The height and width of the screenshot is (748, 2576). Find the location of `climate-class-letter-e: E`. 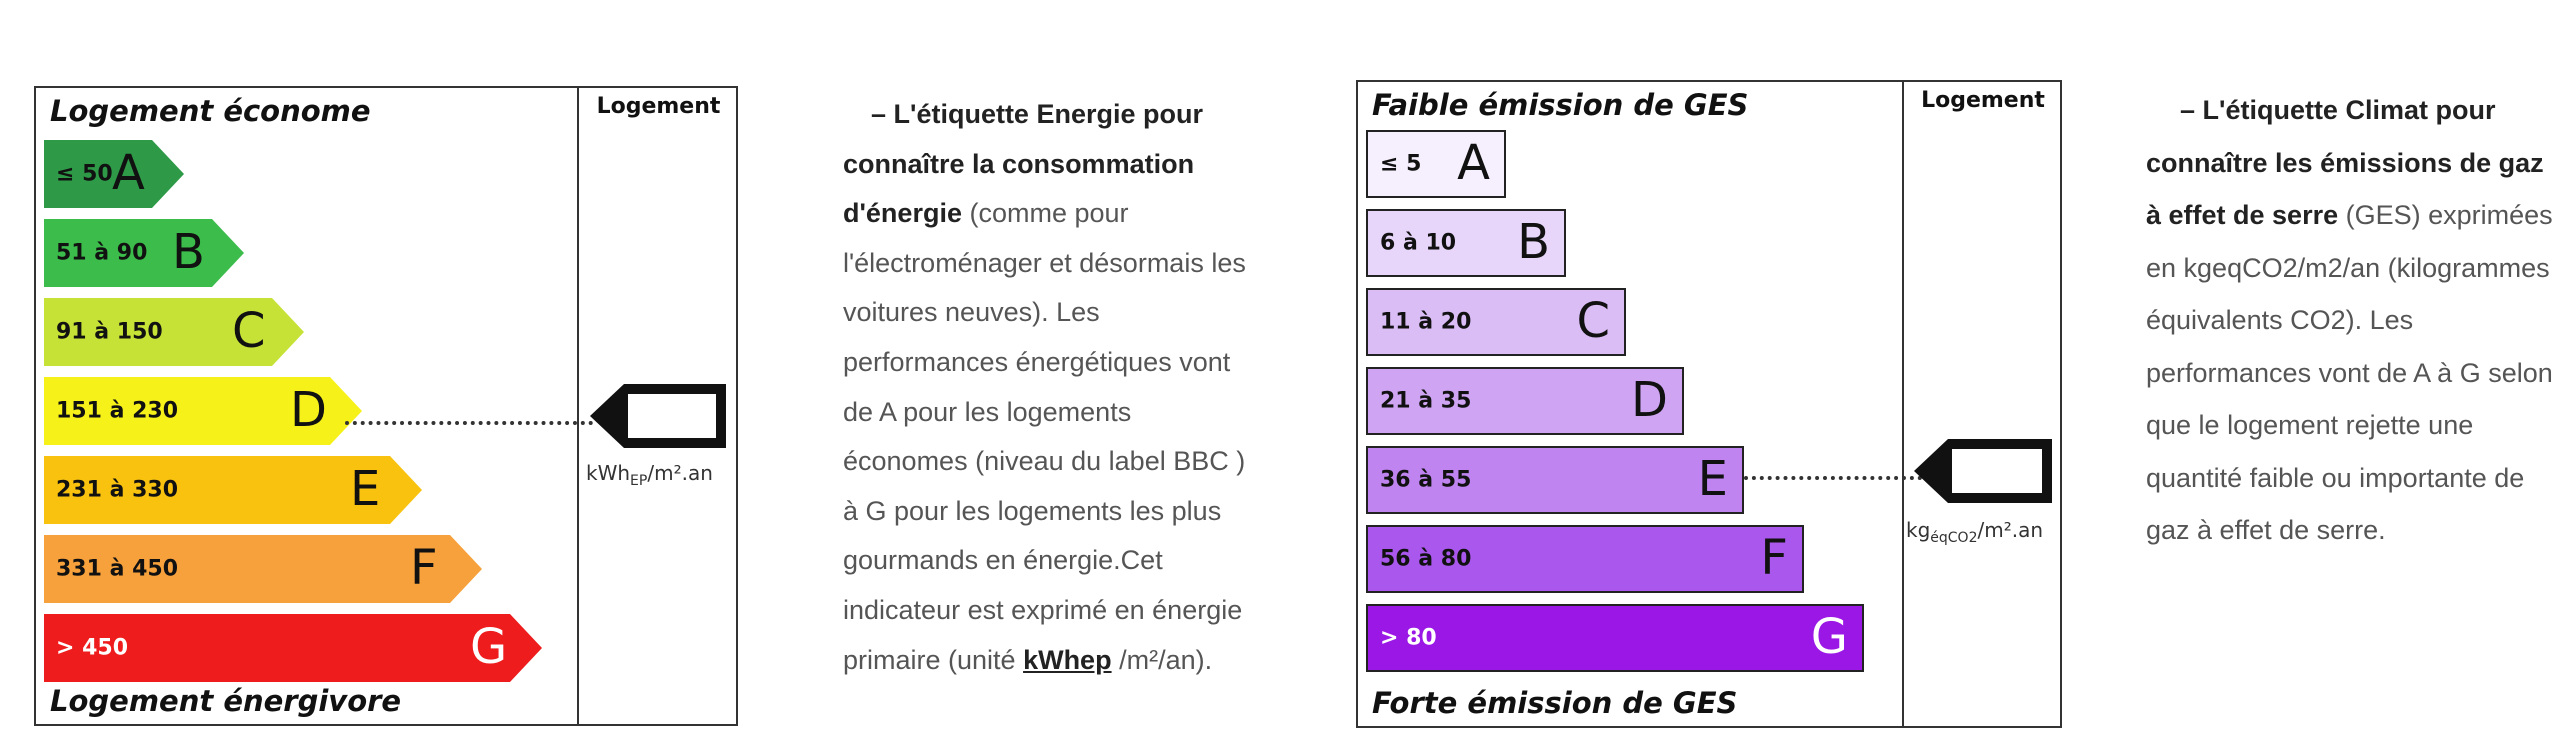

climate-class-letter-e: E is located at coordinates (1712, 479).